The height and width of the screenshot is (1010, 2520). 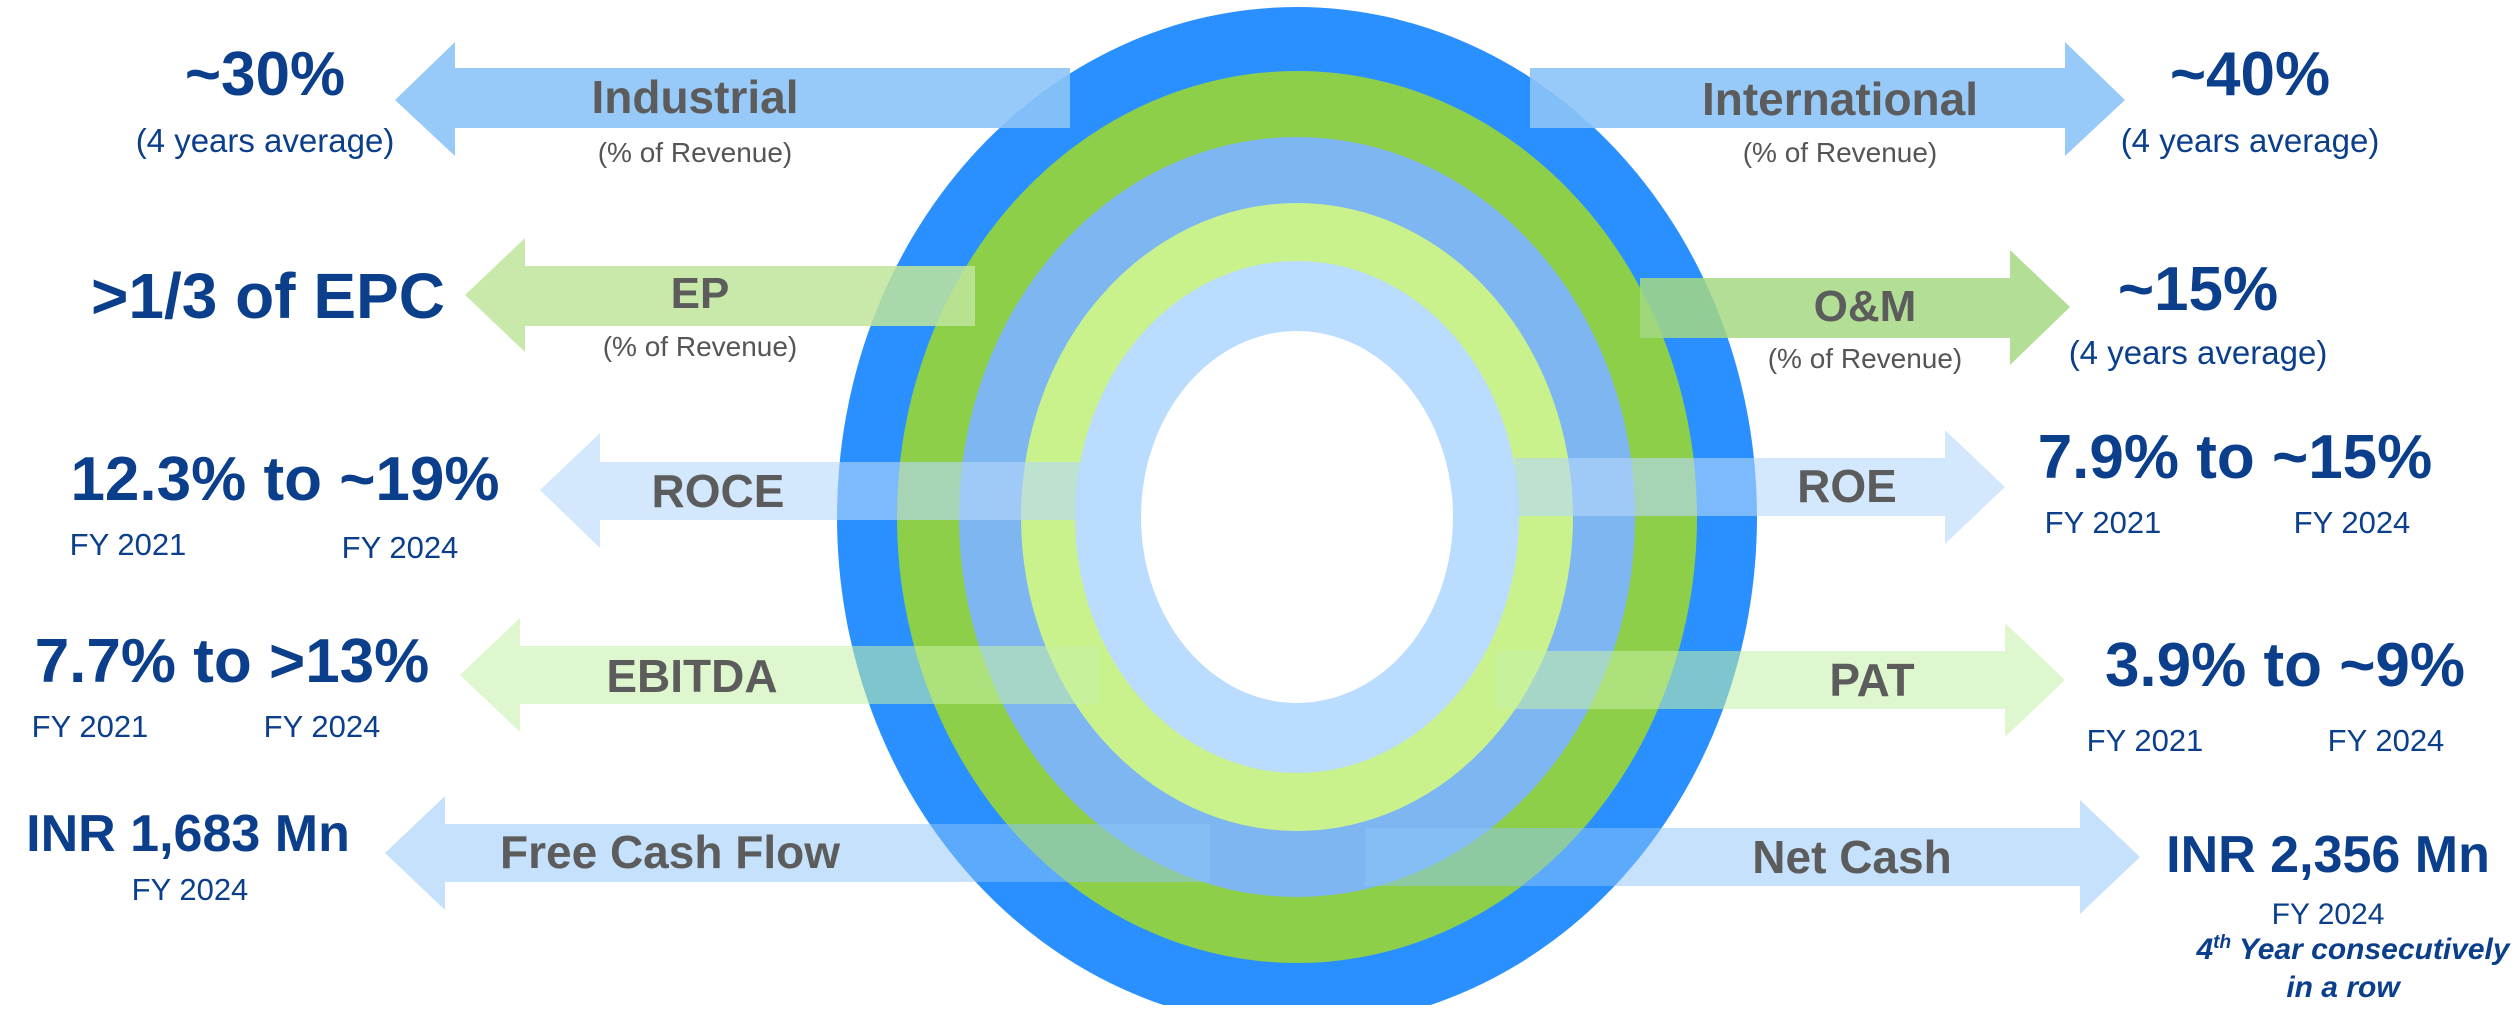 I want to click on netcash-note-rest: Year consecutively, so click(x=2371, y=949).